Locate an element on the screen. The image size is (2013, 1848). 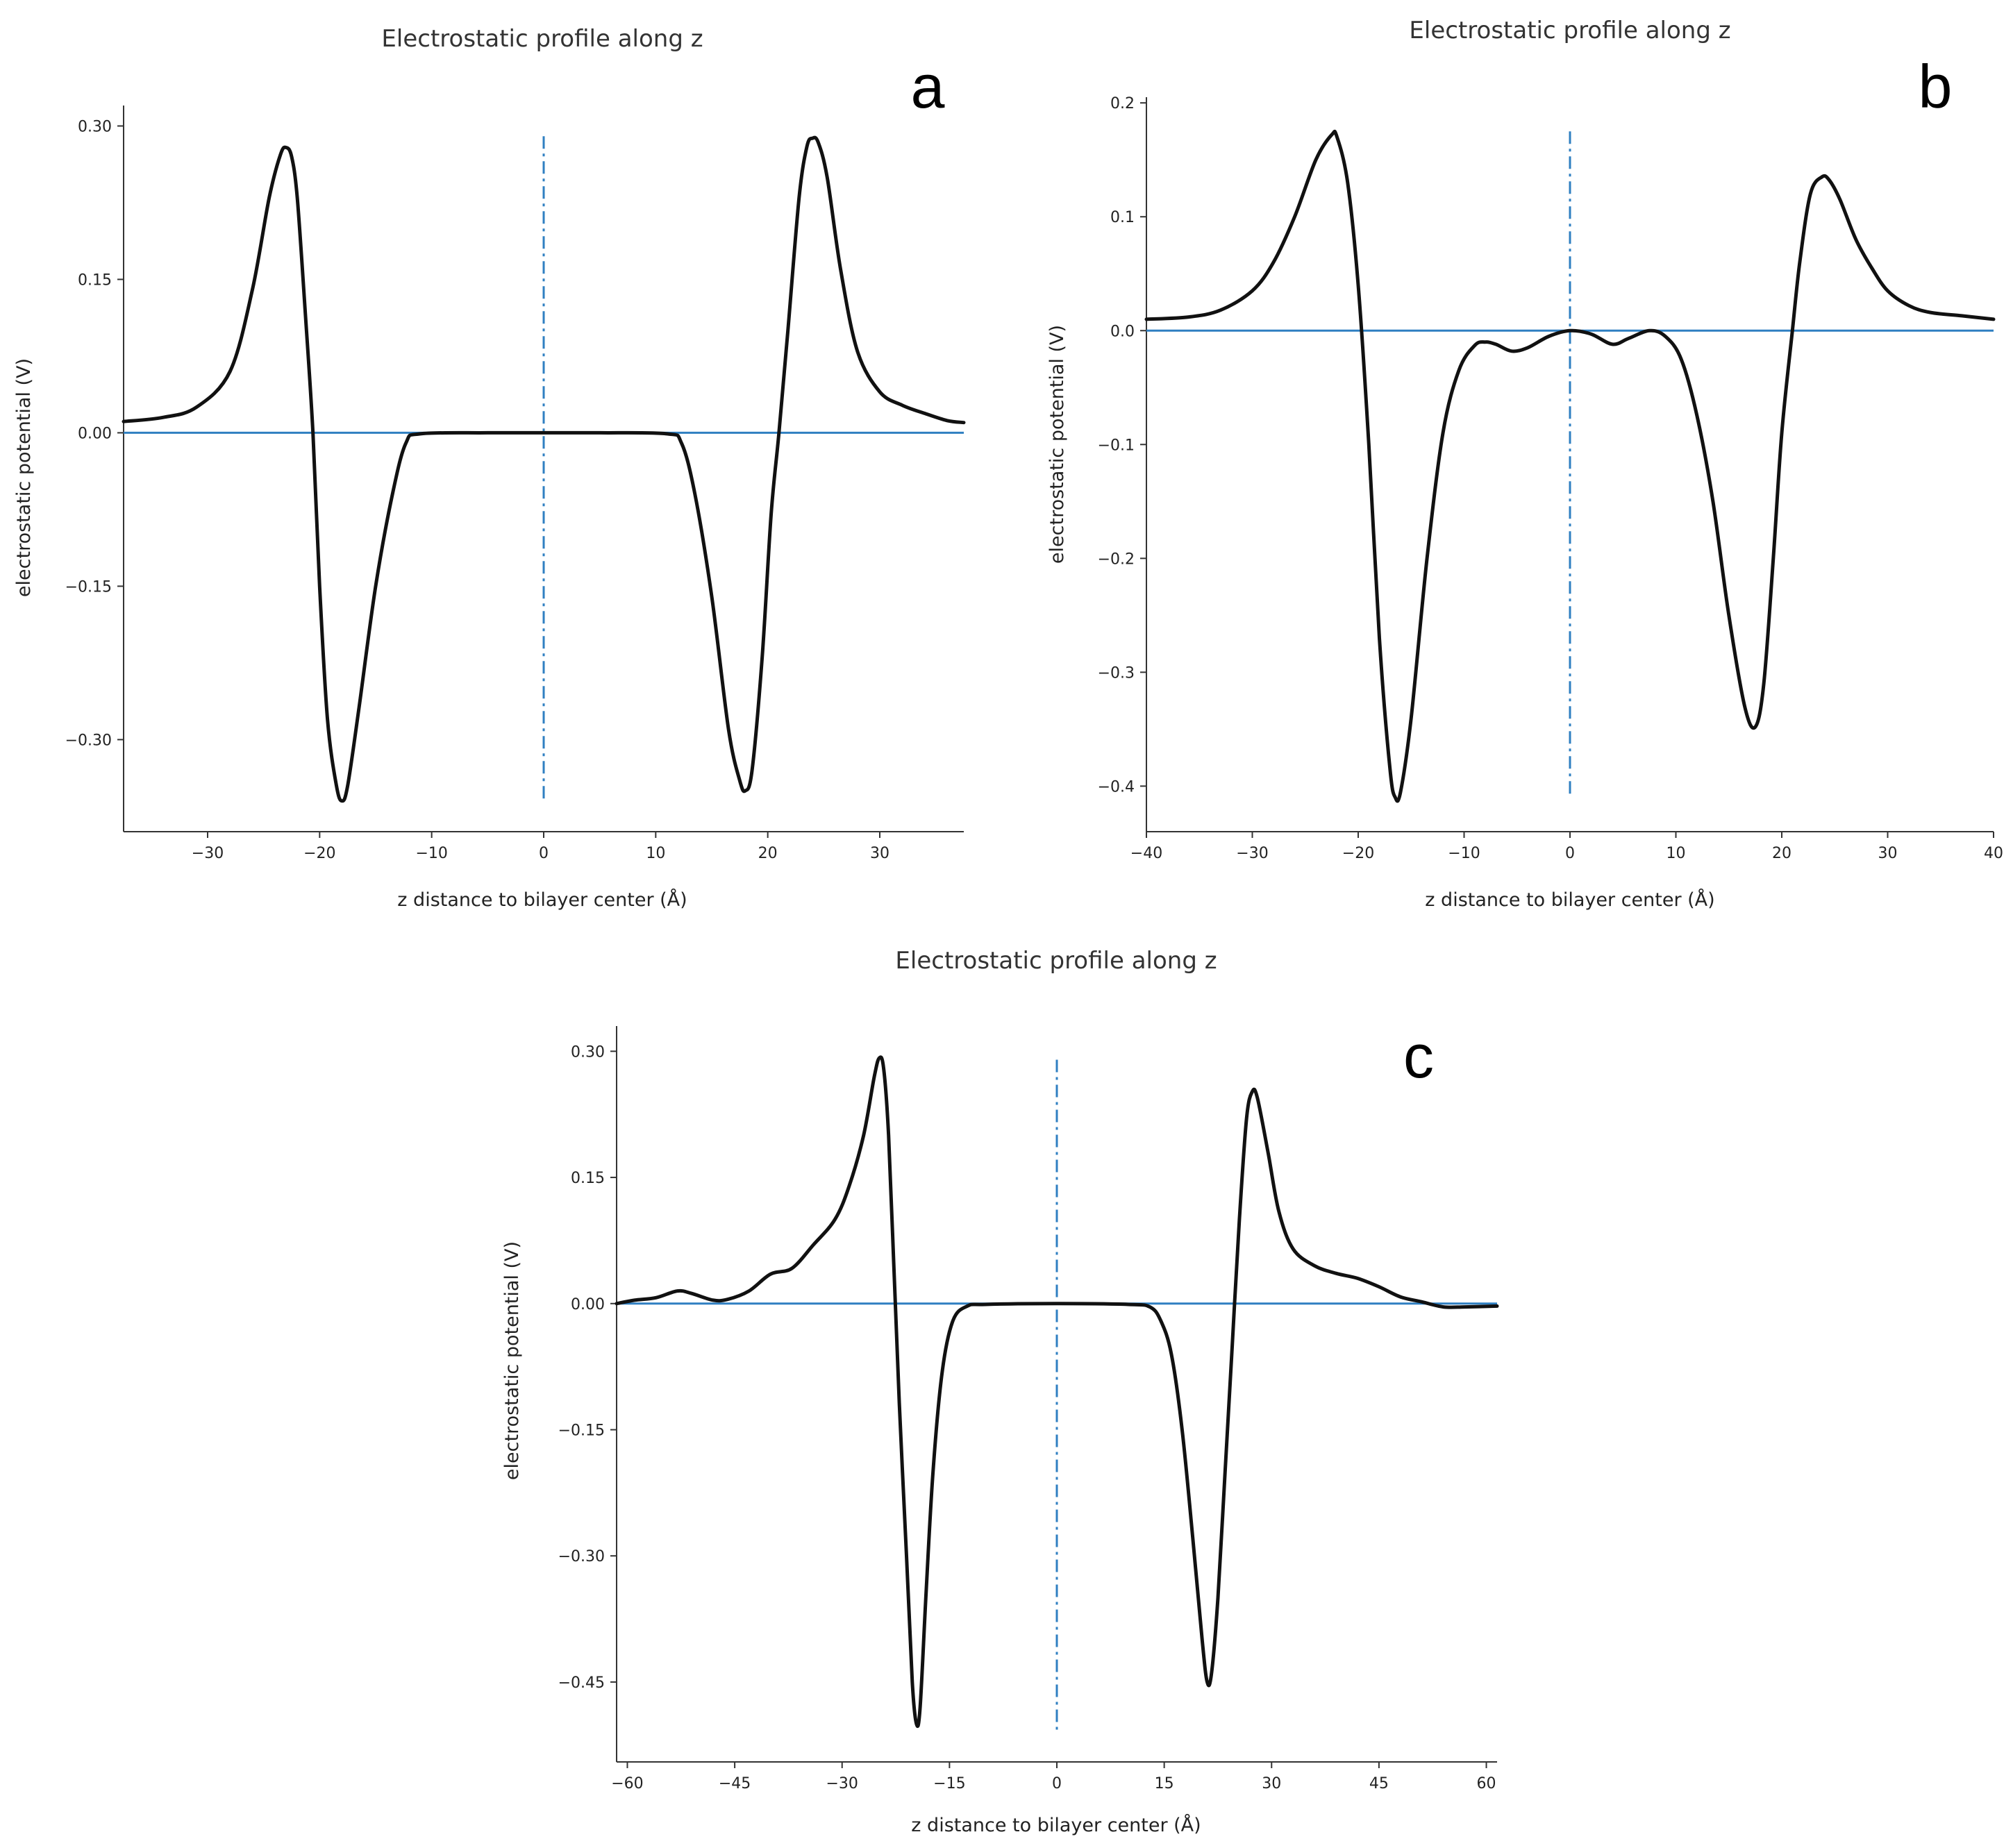
y-tick-label: 0.0 is located at coordinates (1122, 331).